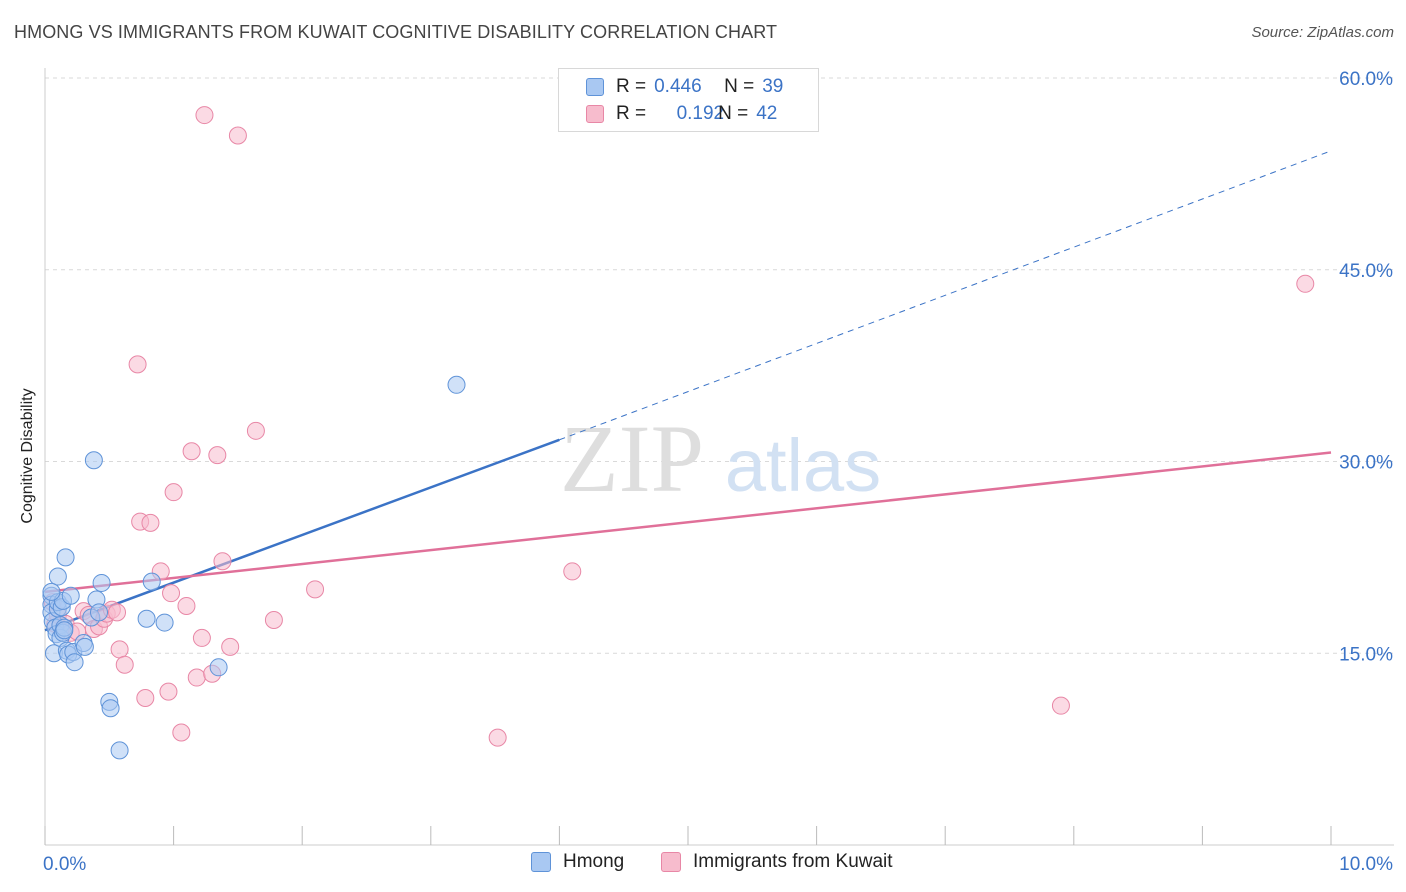  Describe the element at coordinates (594, 861) in the screenshot. I see `legend-item-label: Hmong` at that location.